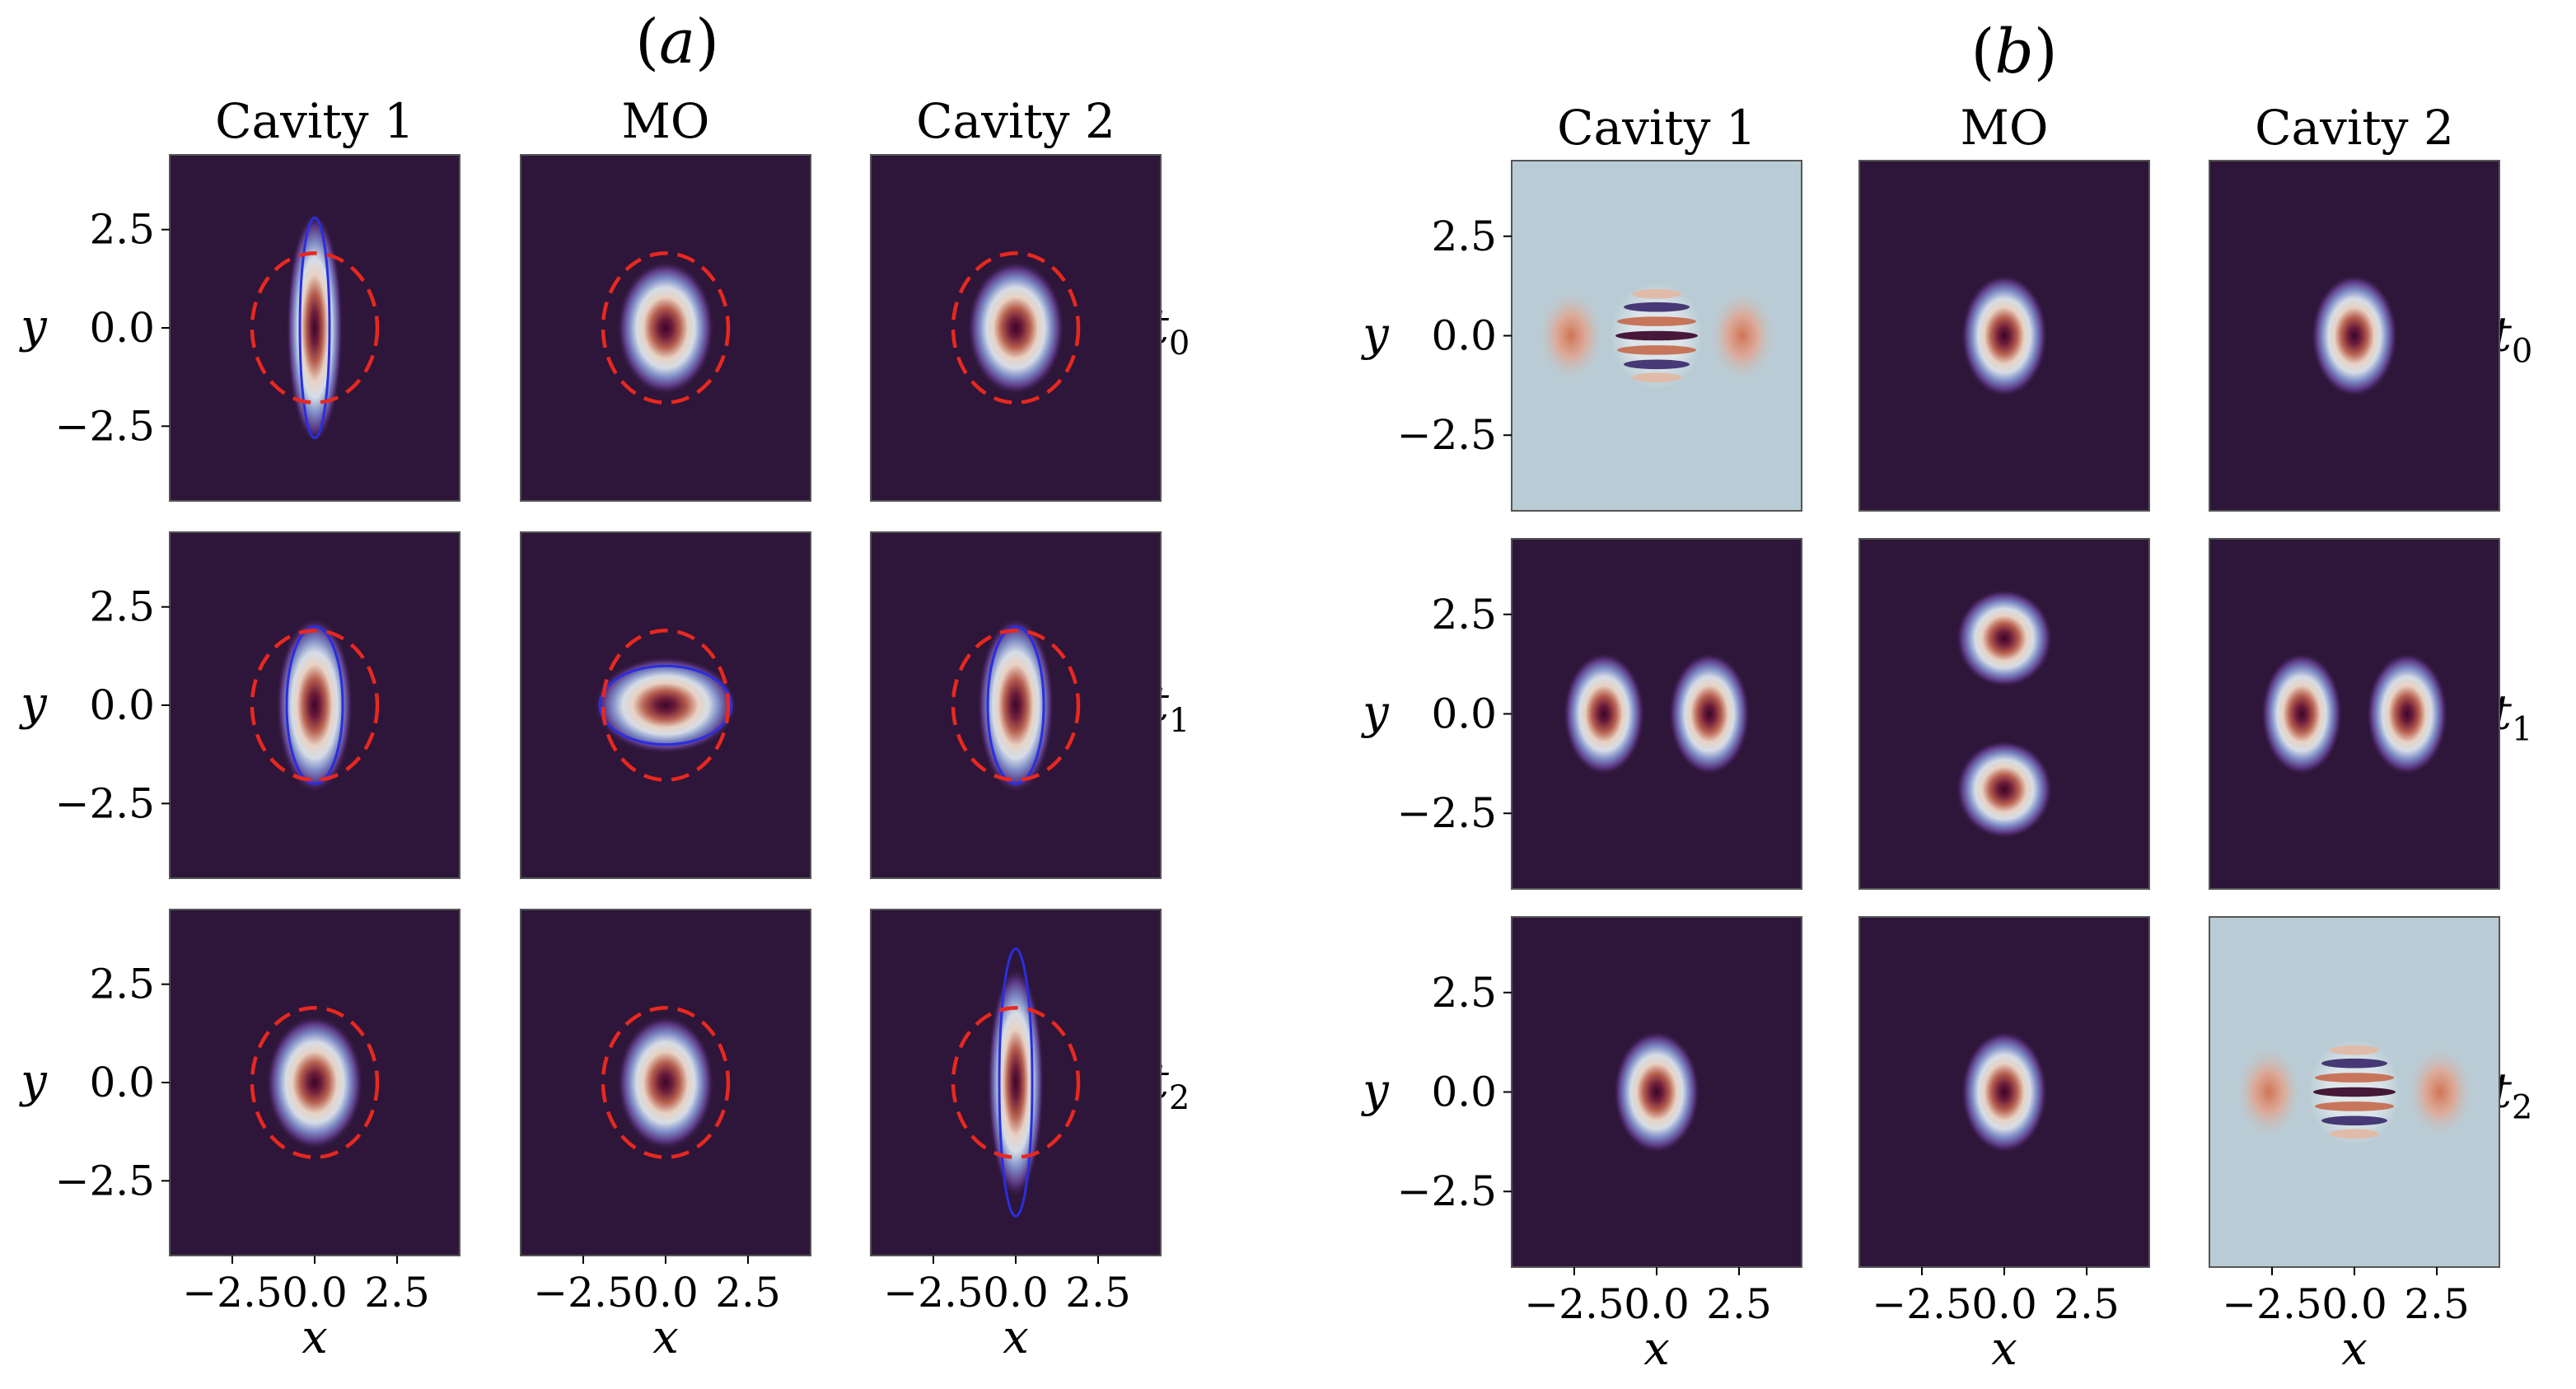 The image size is (2576, 1389). I want to click on panel-label-close: ), so click(2046, 51).